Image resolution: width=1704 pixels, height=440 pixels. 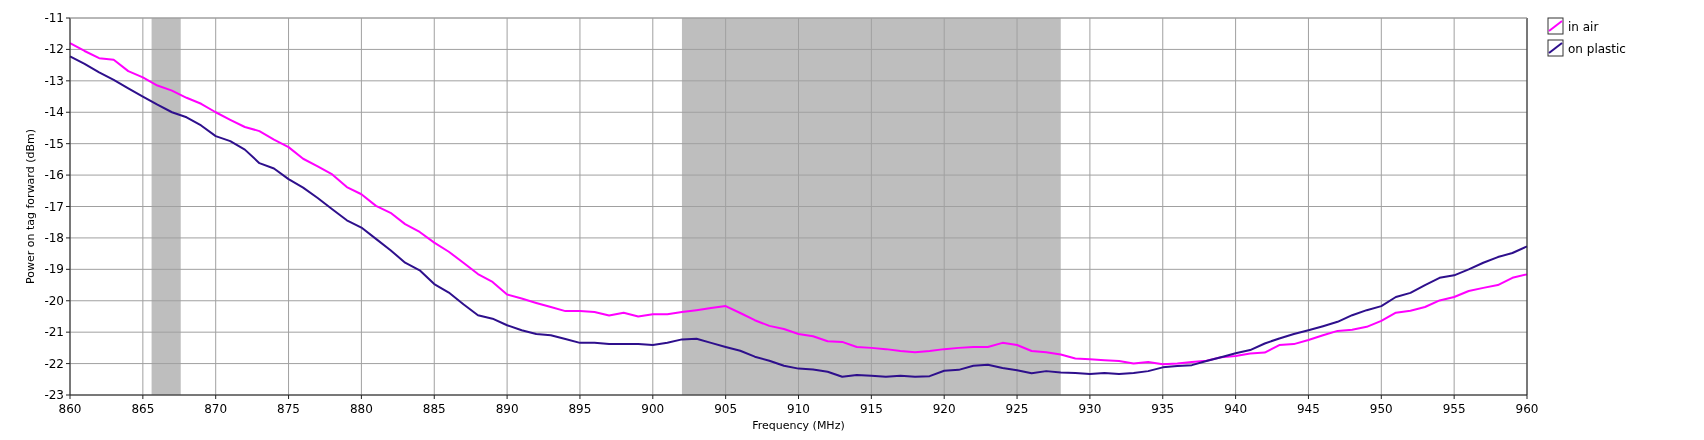 What do you see at coordinates (507, 409) in the screenshot?
I see `x-tick-label: 890` at bounding box center [507, 409].